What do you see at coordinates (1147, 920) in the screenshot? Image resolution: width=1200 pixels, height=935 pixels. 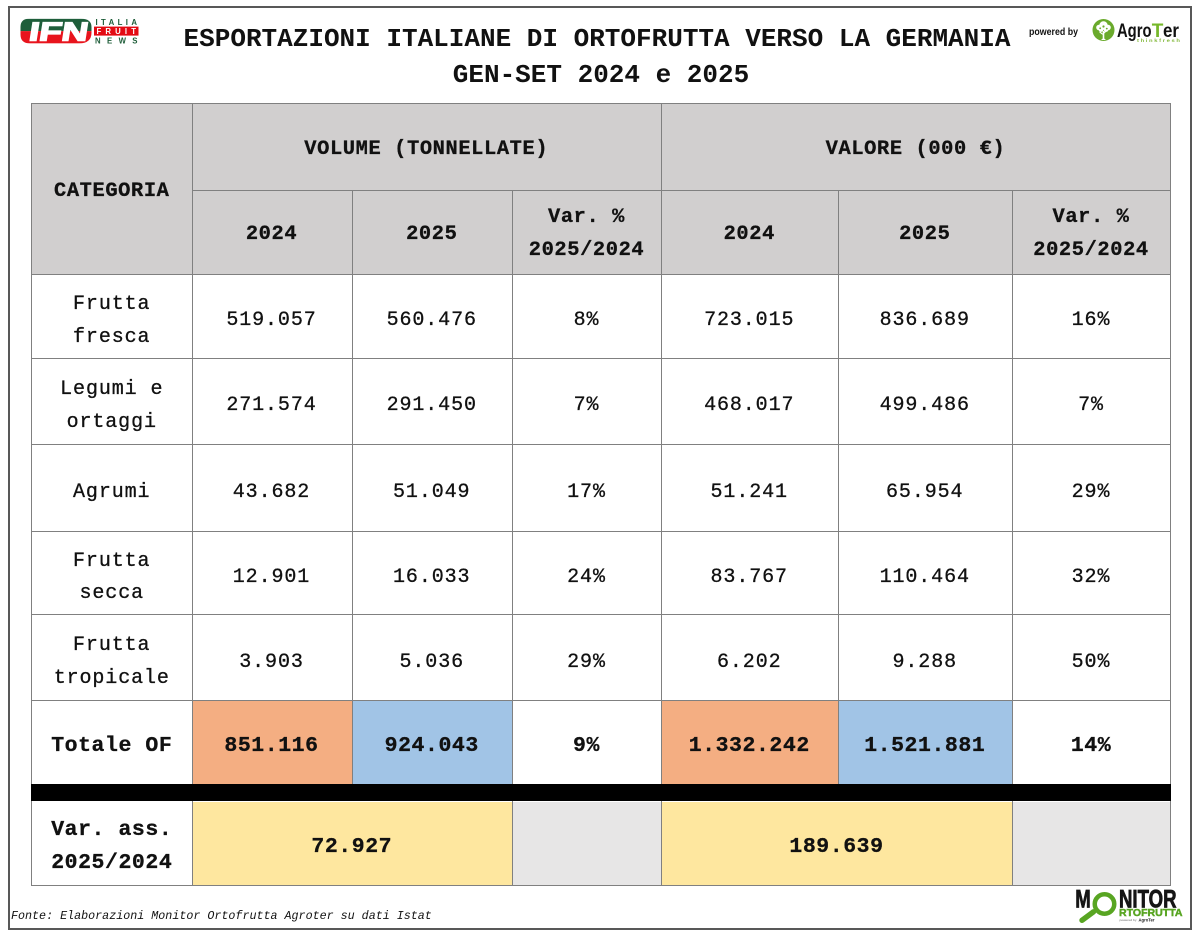 I see `svg-text: AgroTer` at bounding box center [1147, 920].